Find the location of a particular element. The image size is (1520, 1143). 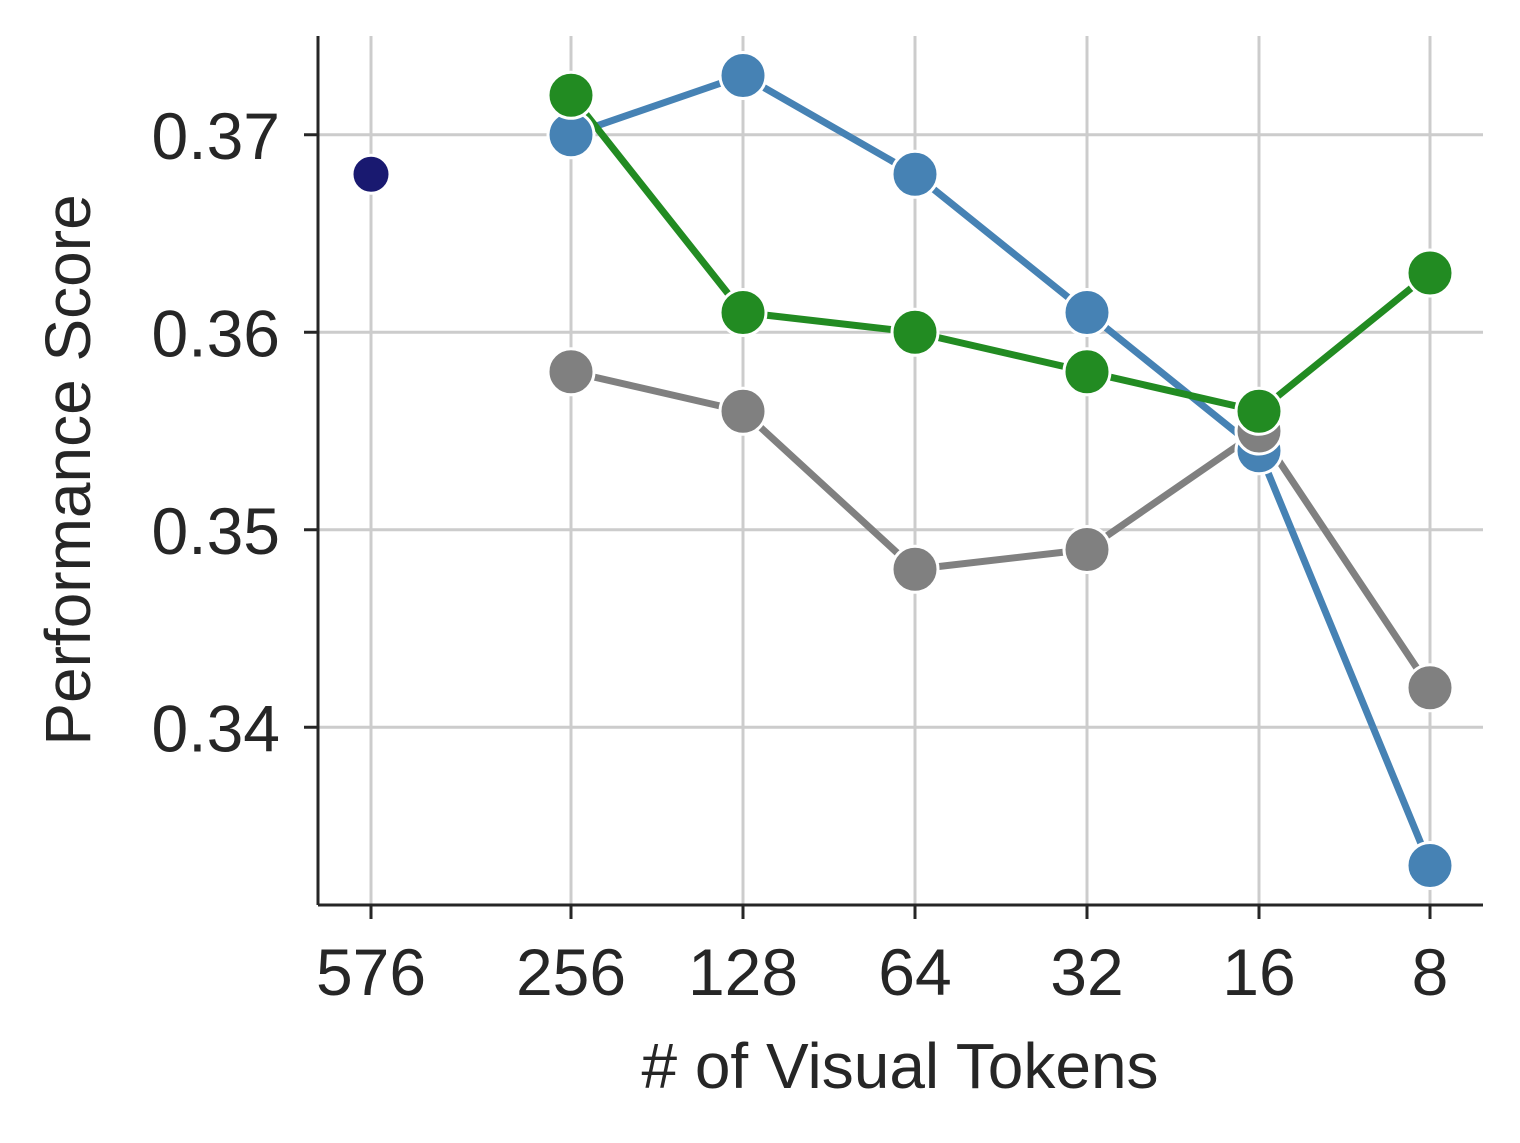

y-tick-label: 0.37 is located at coordinates (216, 136).